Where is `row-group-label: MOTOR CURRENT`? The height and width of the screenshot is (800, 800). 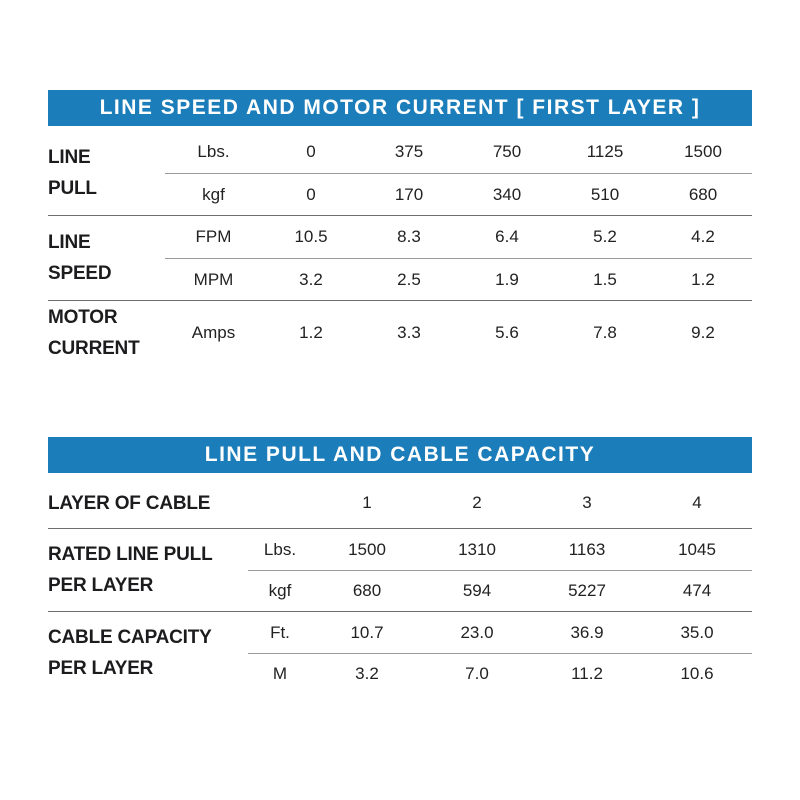
row-group-label: MOTOR CURRENT is located at coordinates (106, 333).